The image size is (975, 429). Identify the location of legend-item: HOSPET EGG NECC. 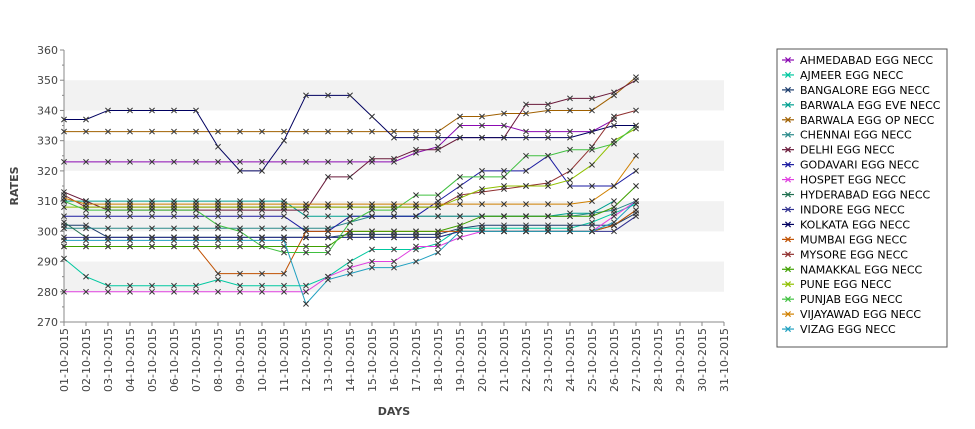
(844, 180).